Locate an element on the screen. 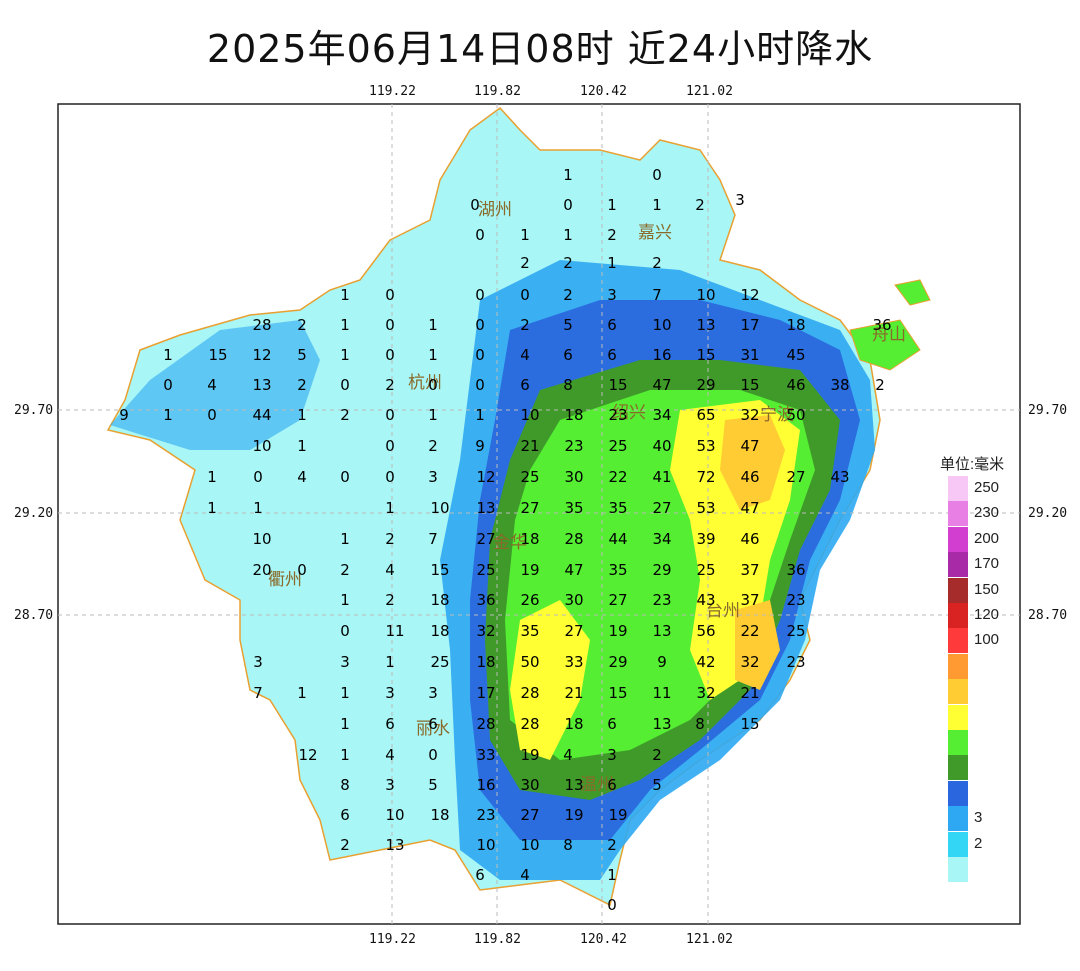  station-value: 10 is located at coordinates (261, 446).